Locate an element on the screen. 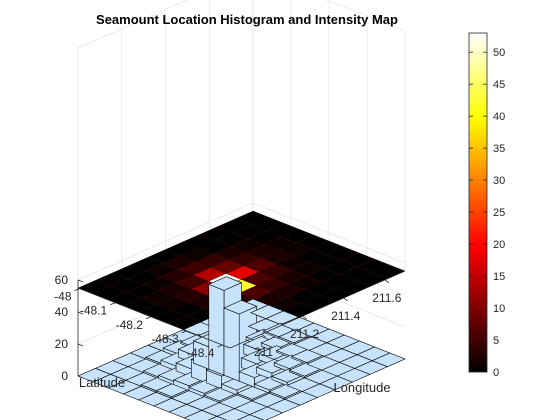 This screenshot has height=420, width=560. colorbar-tick-label: 5 is located at coordinates (496, 341).